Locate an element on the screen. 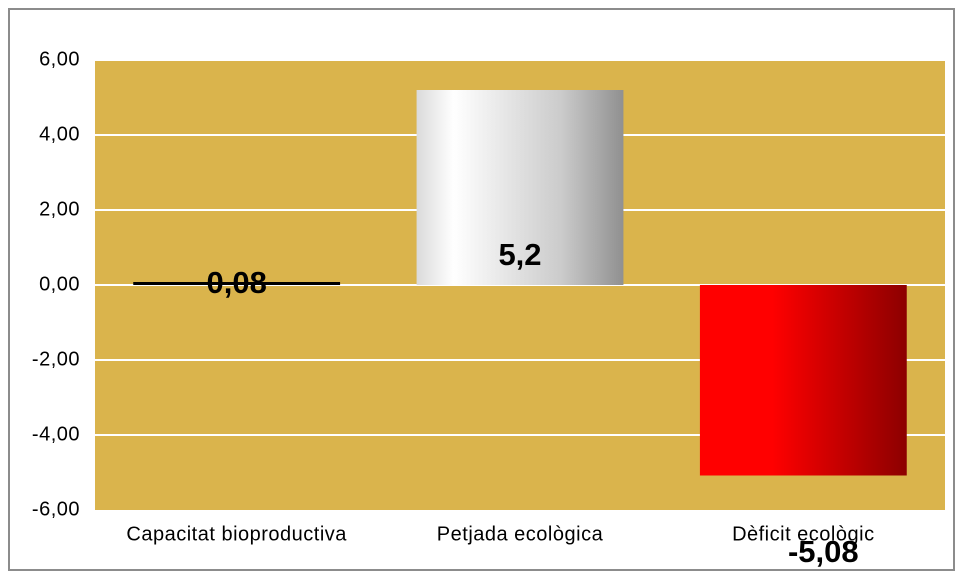  value-label: -5,08 is located at coordinates (823, 551).